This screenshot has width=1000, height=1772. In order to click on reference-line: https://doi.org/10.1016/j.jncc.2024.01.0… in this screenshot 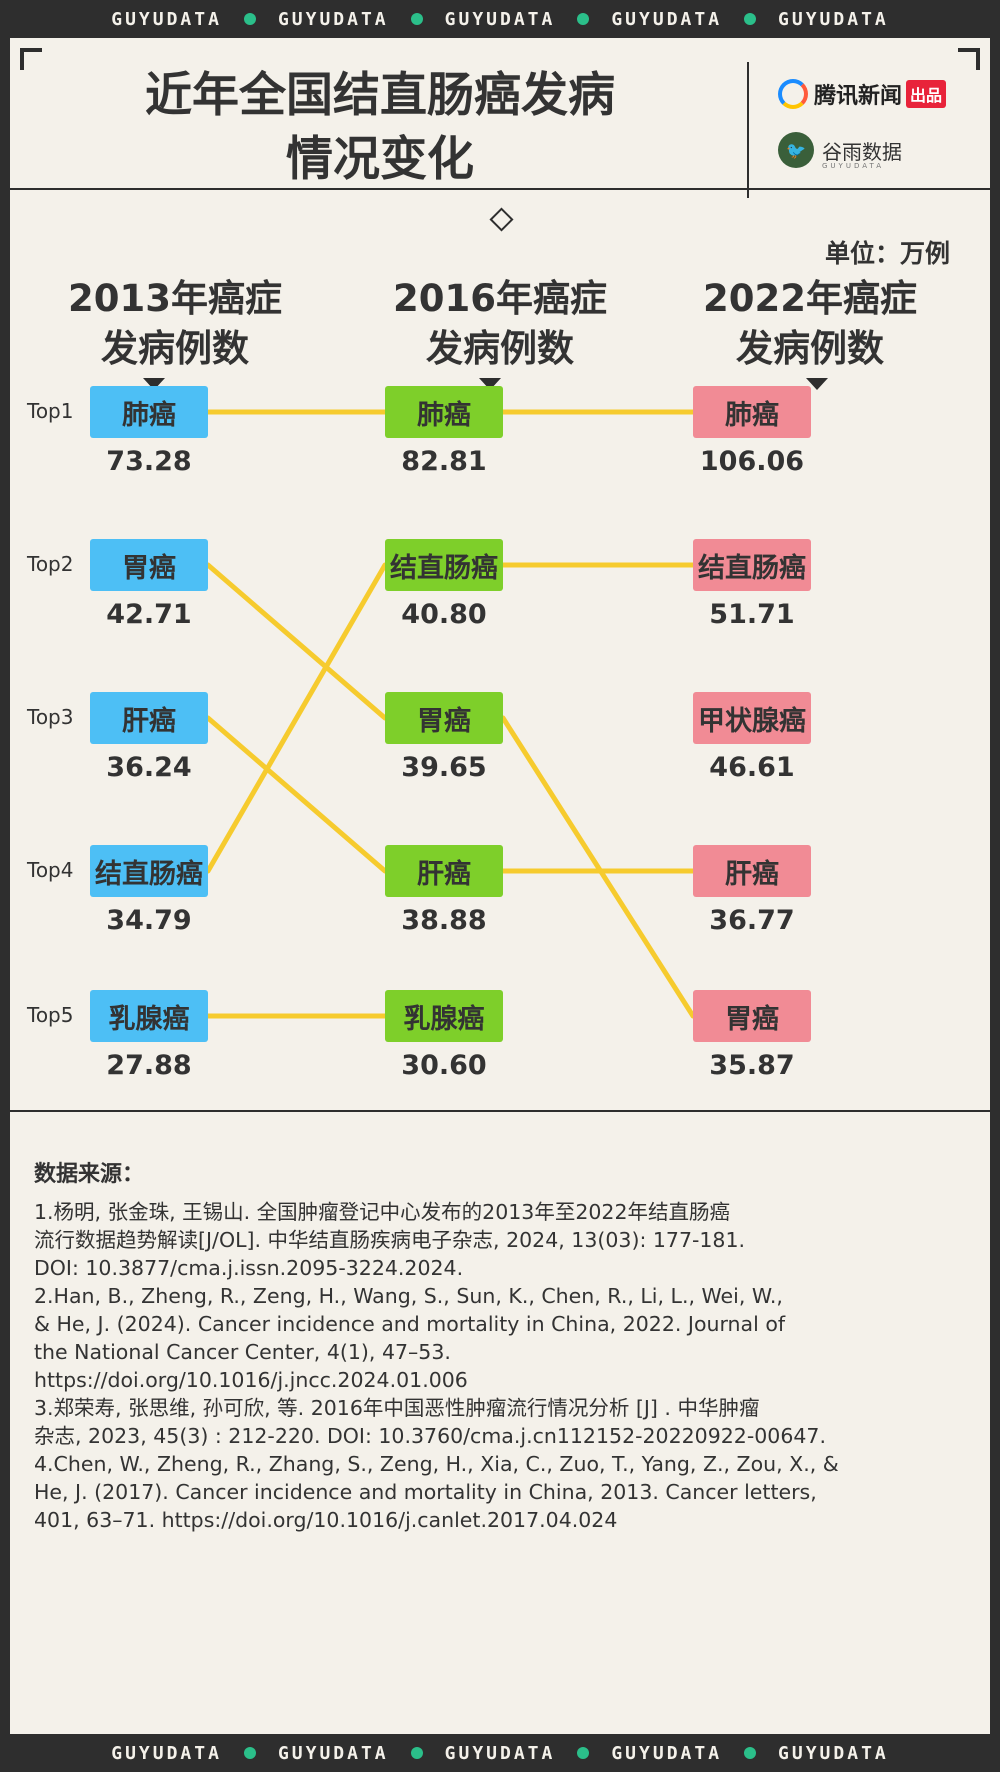, I will do `click(251, 1380)`.